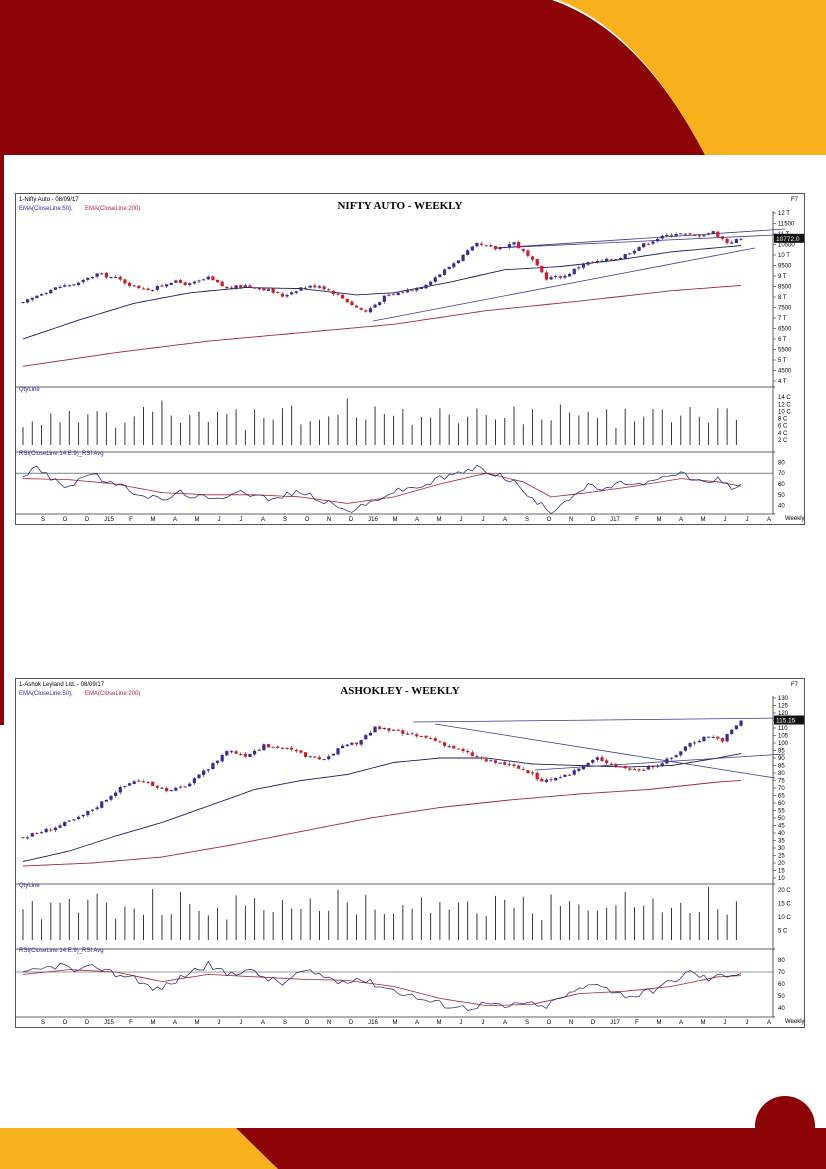 This screenshot has width=826, height=1169. What do you see at coordinates (782, 382) in the screenshot?
I see `price-tick-label: 4 T` at bounding box center [782, 382].